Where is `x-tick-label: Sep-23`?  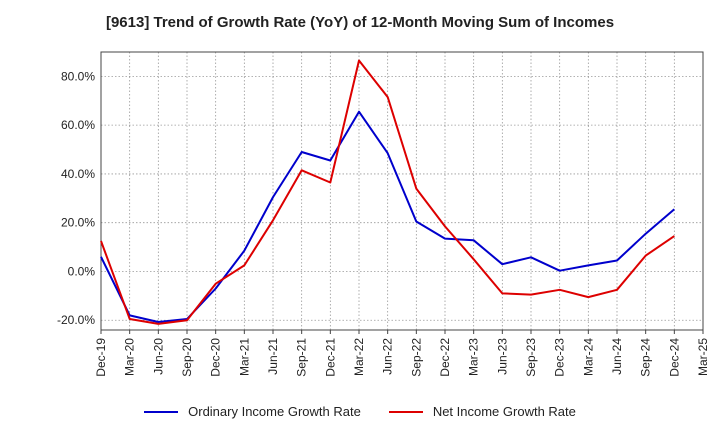
x-tick-label: Sep-23 is located at coordinates (531, 357).